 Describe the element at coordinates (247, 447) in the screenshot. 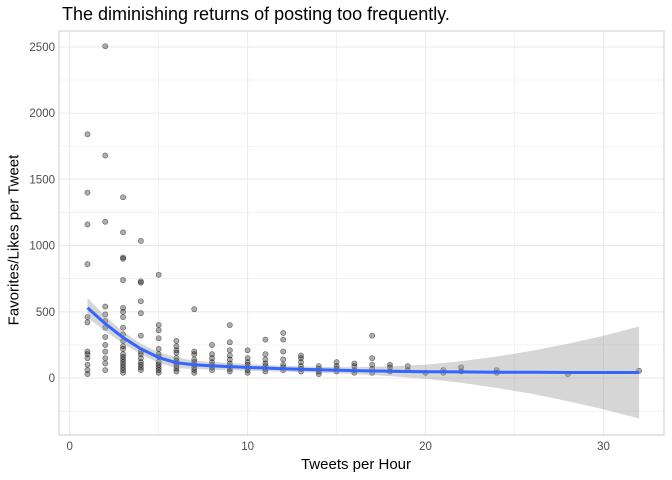

I see `x-tick-label: 10` at that location.